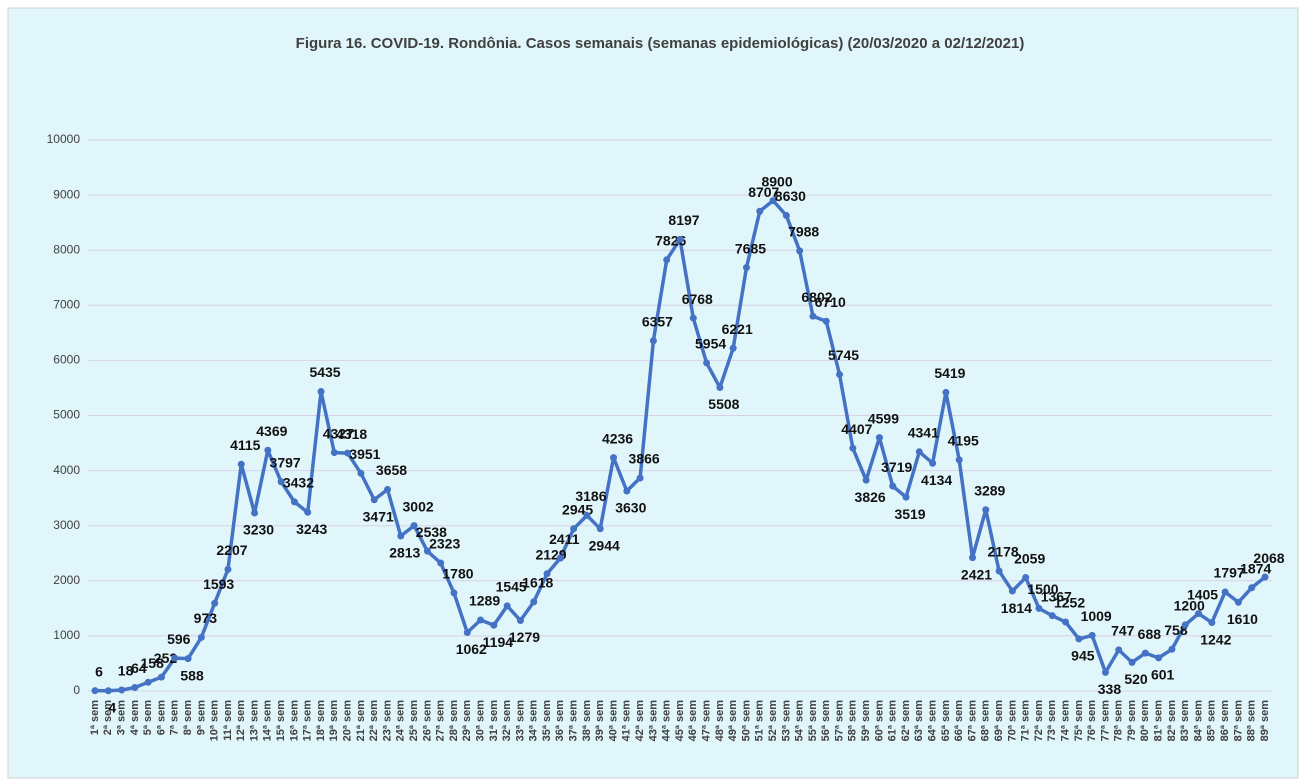 This screenshot has width=1300, height=780. Describe the element at coordinates (1056, 596) in the screenshot. I see `data-label: 1367` at that location.